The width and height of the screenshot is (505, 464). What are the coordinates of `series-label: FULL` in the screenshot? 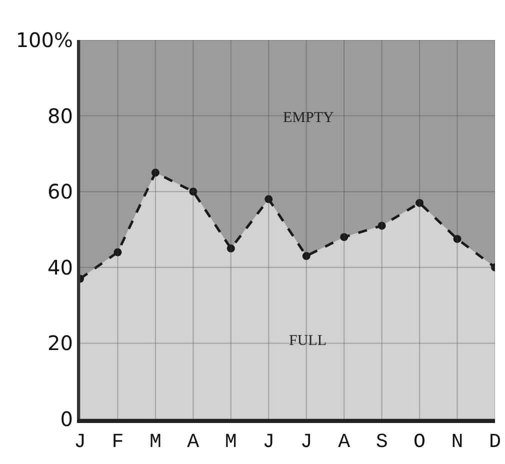 It's located at (307, 341).